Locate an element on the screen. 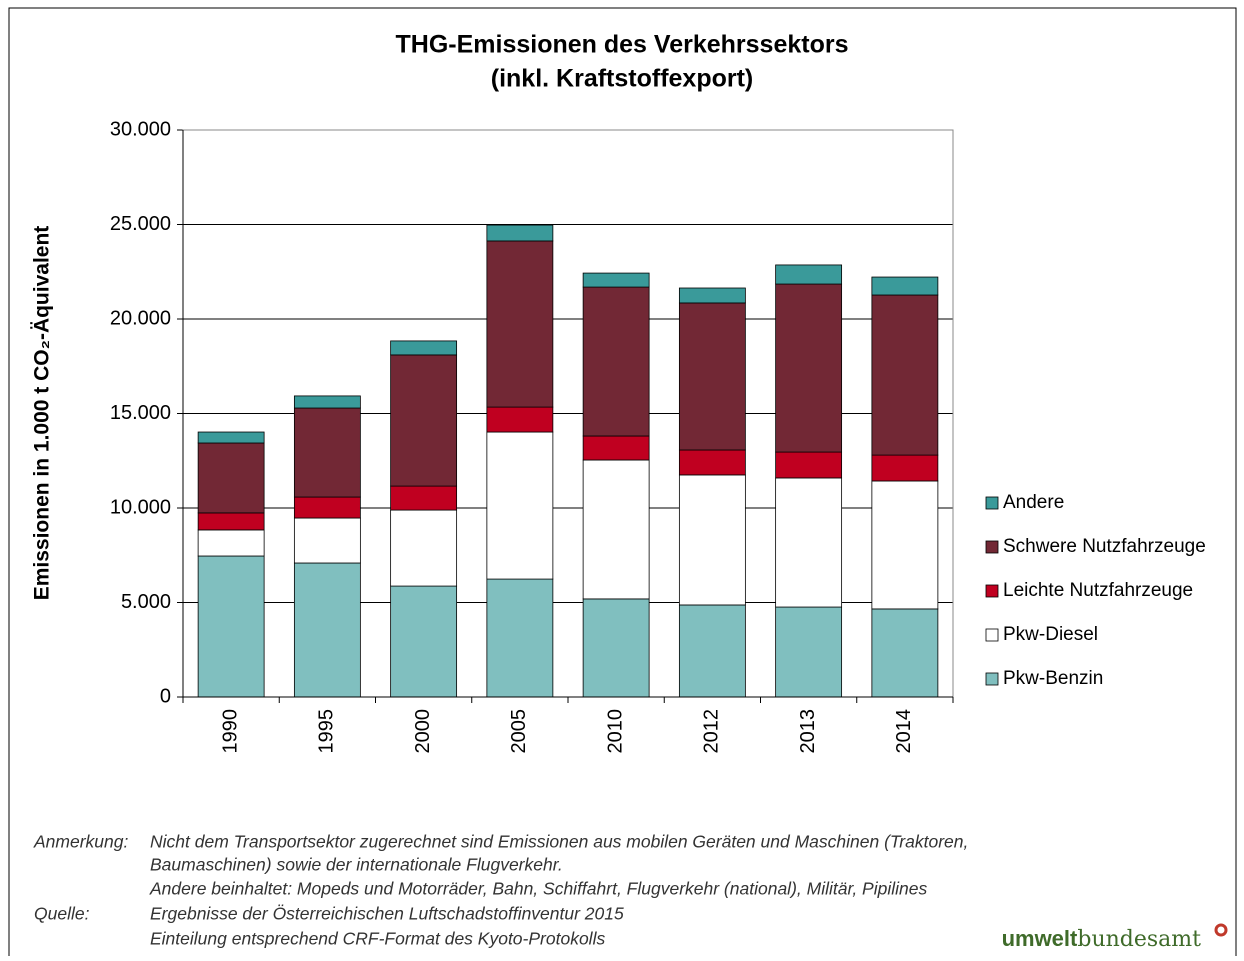  logo: umweltbundesamt is located at coordinates (1102, 939).